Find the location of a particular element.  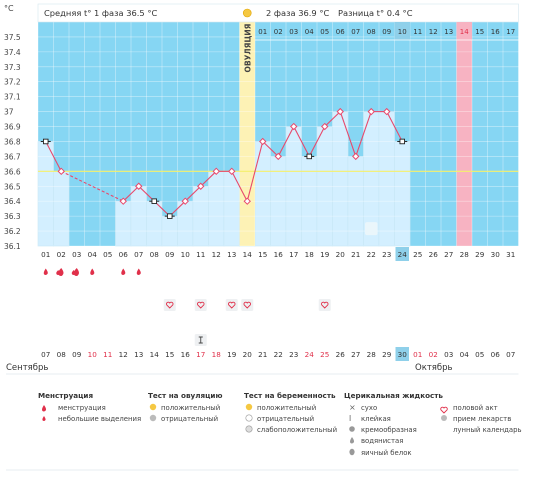

legend-pregnancy-item: положительный is located at coordinates (286, 408).